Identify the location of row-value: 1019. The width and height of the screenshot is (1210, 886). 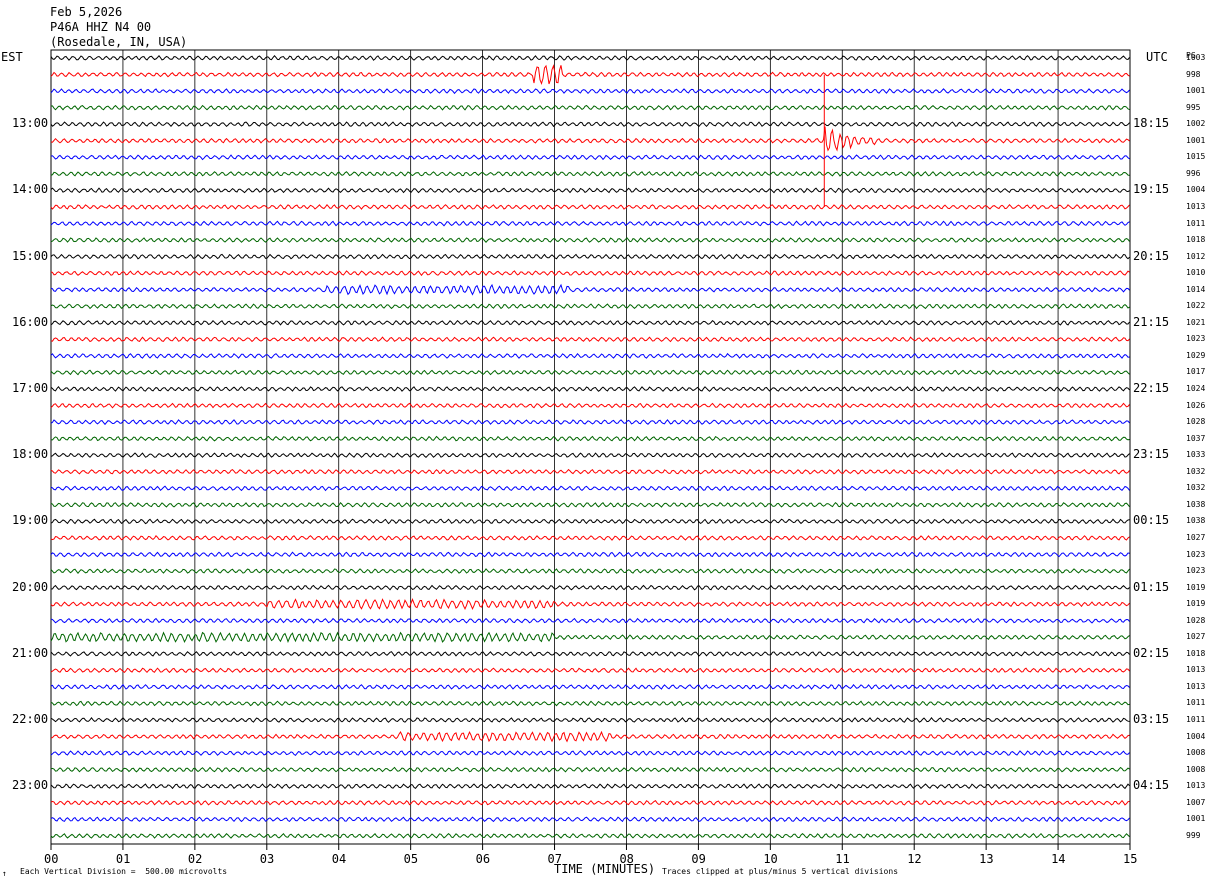
(1196, 587).